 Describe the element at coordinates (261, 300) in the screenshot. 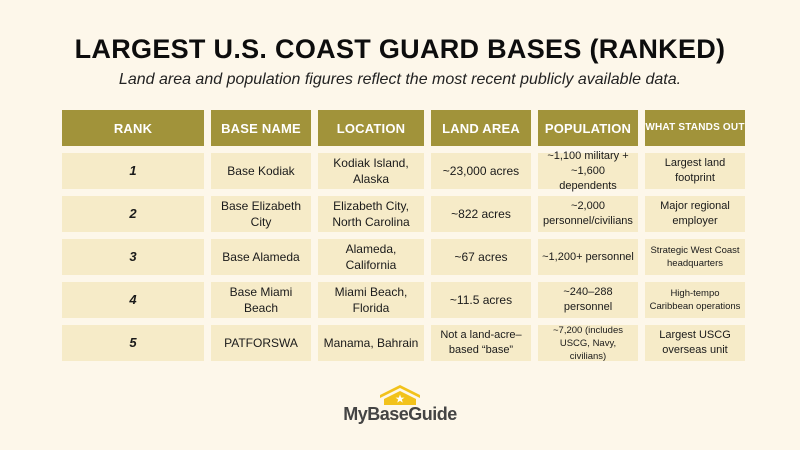

I see `row-4-name: Base Miami Beach` at that location.